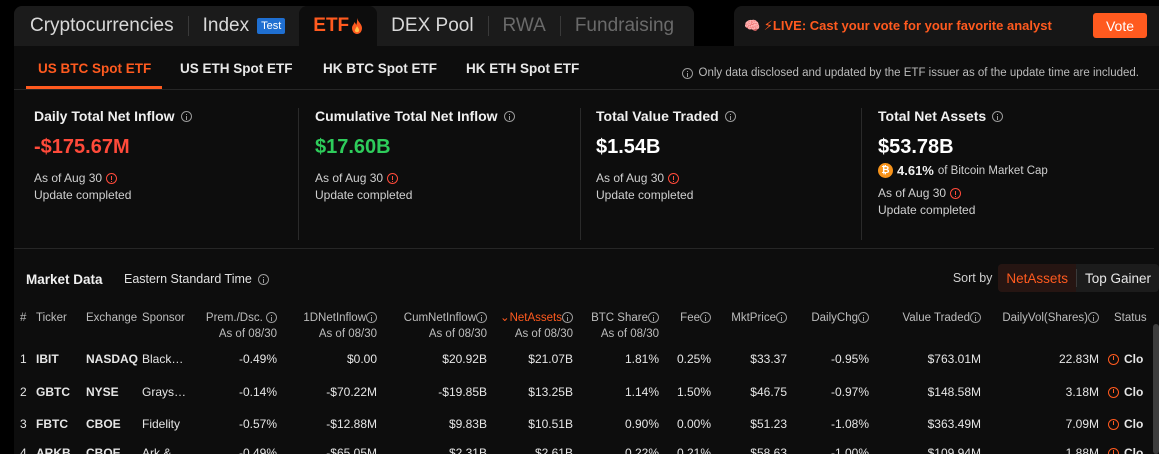 This screenshot has height=454, width=1159. I want to click on row-ticker: FBTC, so click(52, 424).